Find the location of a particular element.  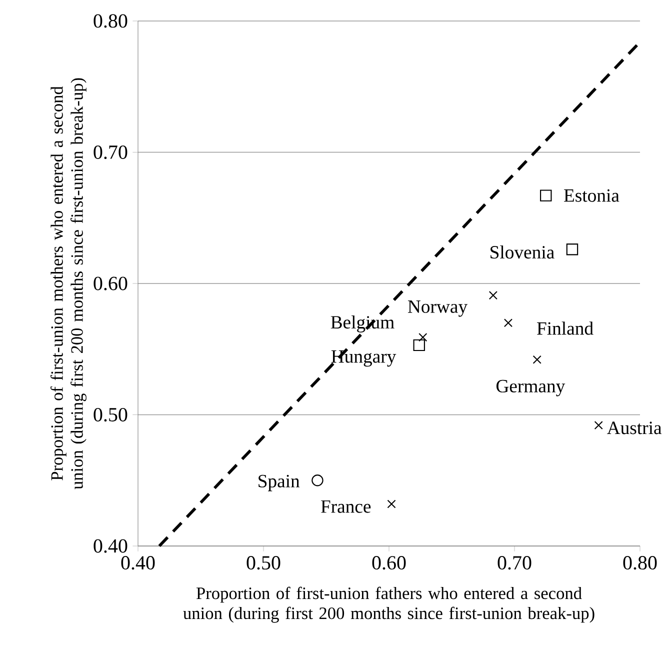

x-tick-label: 0.40 is located at coordinates (138, 563).